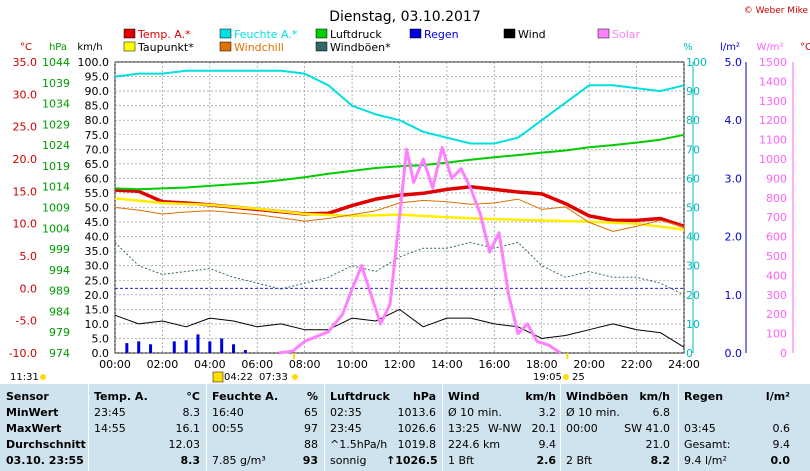 This screenshot has height=471, width=810. What do you see at coordinates (59, 311) in the screenshot?
I see `y-tick-label: 984` at bounding box center [59, 311].